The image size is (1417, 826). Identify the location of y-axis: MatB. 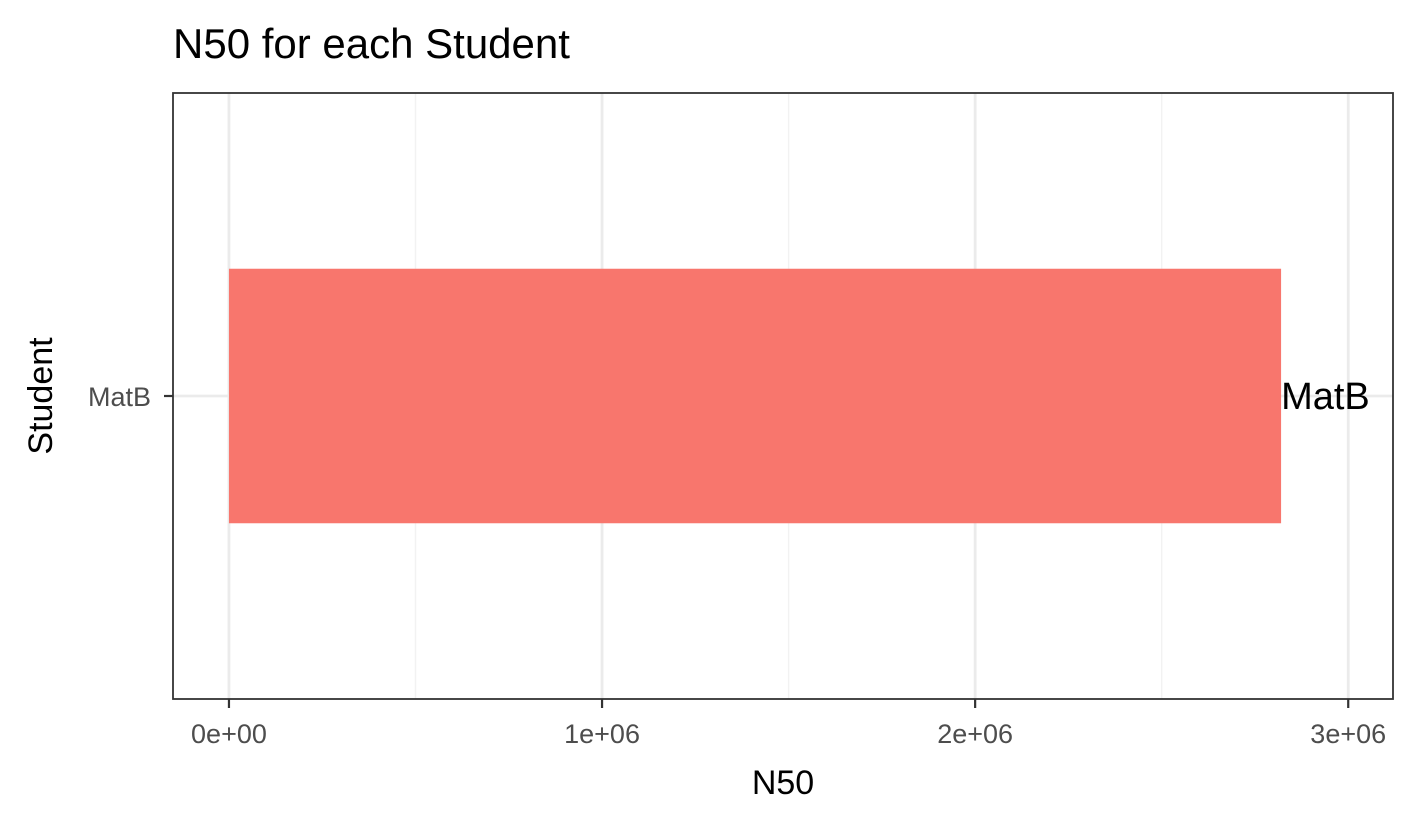
(130, 397).